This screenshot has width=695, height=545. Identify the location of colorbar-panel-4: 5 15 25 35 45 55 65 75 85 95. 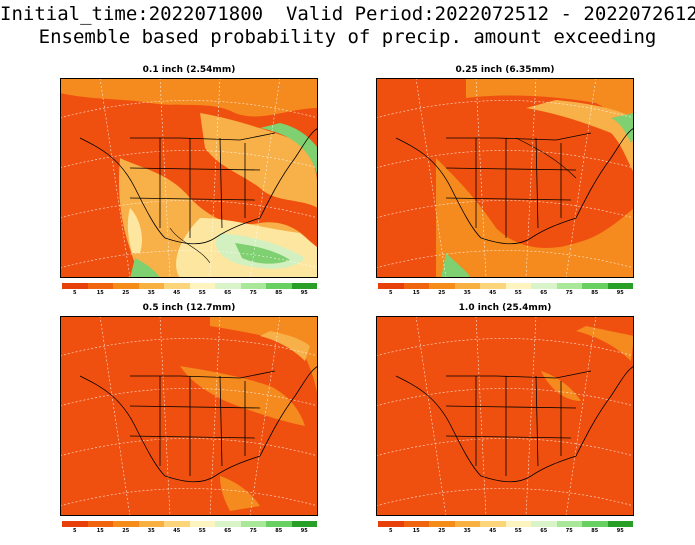
(505, 528).